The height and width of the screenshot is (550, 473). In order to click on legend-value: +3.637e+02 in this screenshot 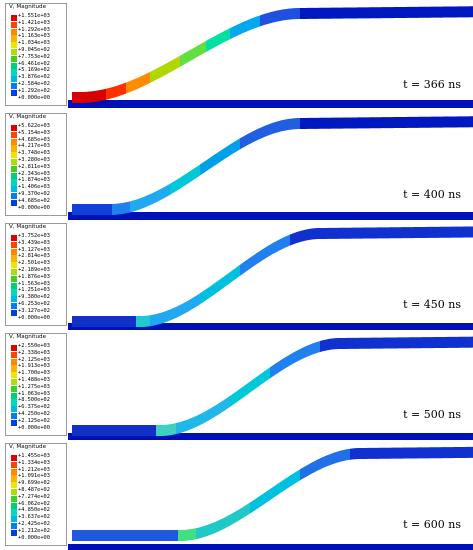, I will do `click(34, 517)`.